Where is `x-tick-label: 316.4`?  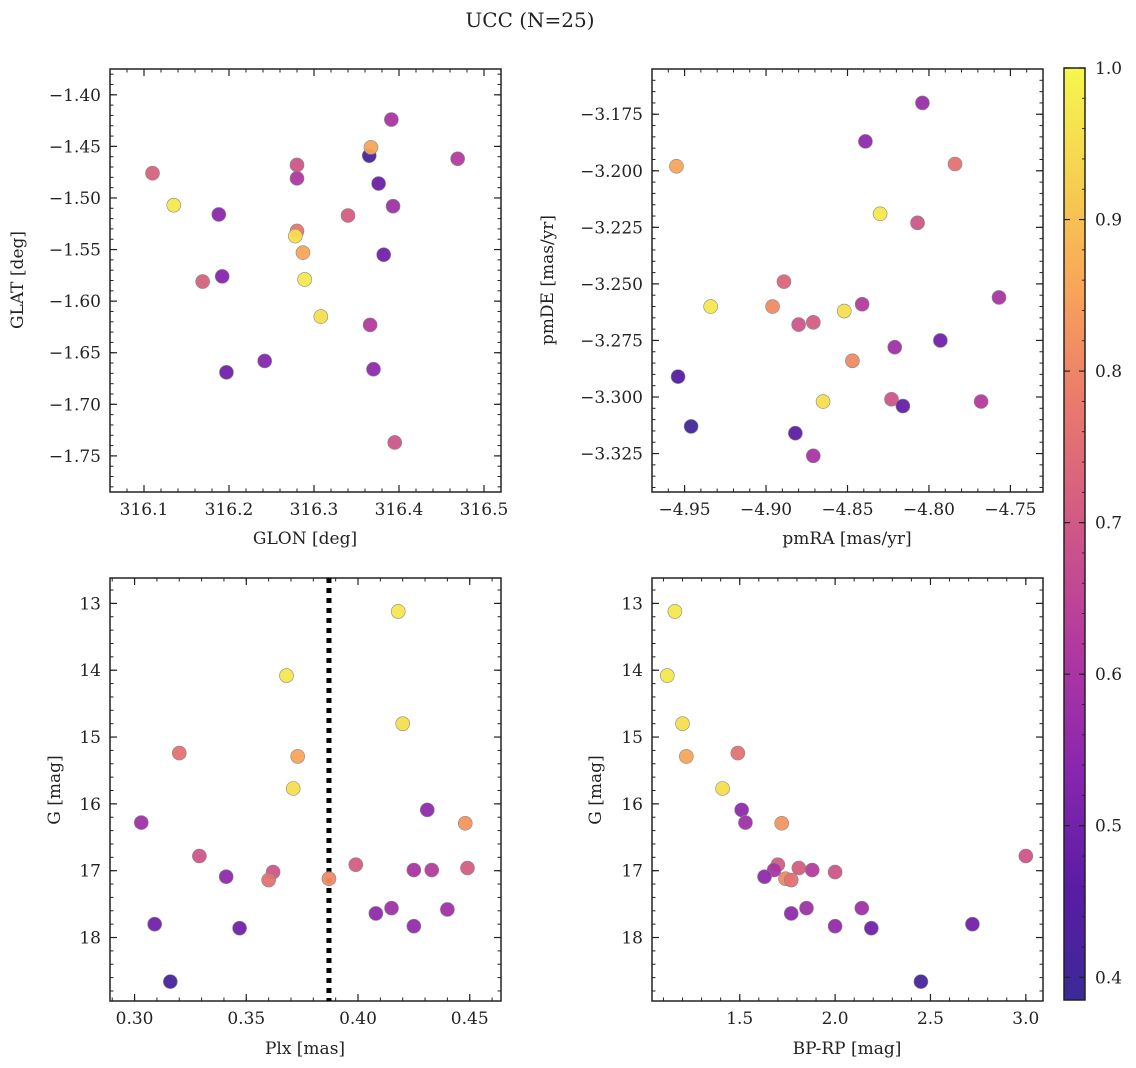 x-tick-label: 316.4 is located at coordinates (399, 510).